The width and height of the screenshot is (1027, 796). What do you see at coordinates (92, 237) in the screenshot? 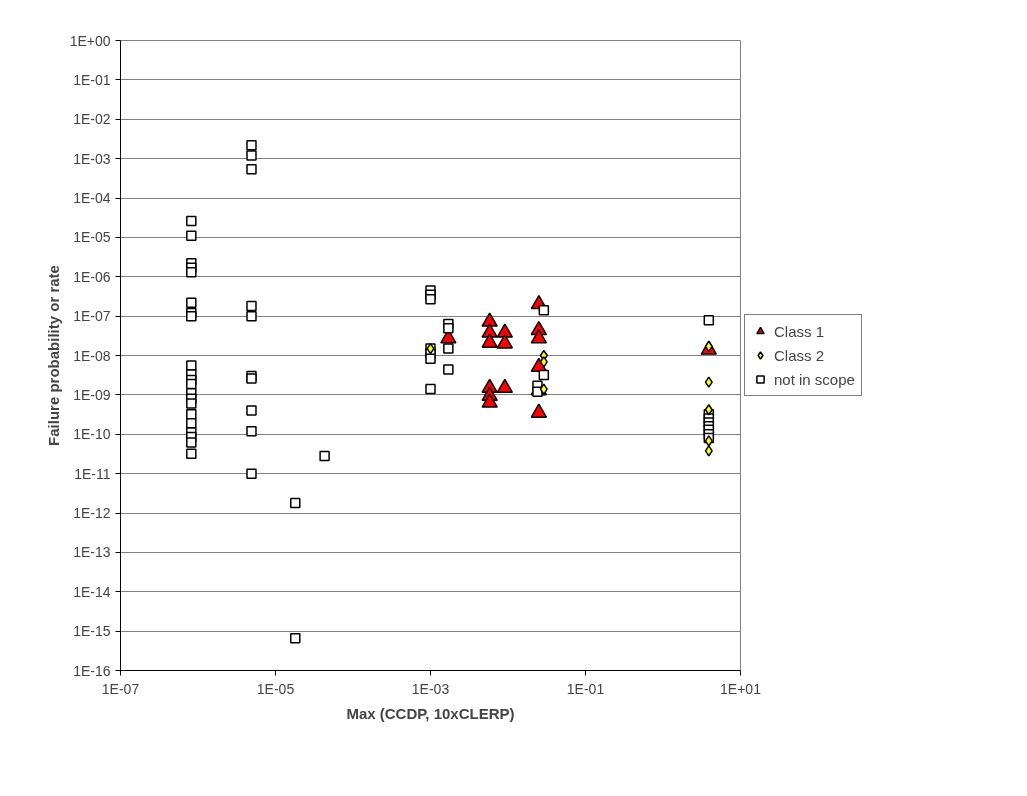
I see `y-tick-label: 1E-05` at bounding box center [92, 237].